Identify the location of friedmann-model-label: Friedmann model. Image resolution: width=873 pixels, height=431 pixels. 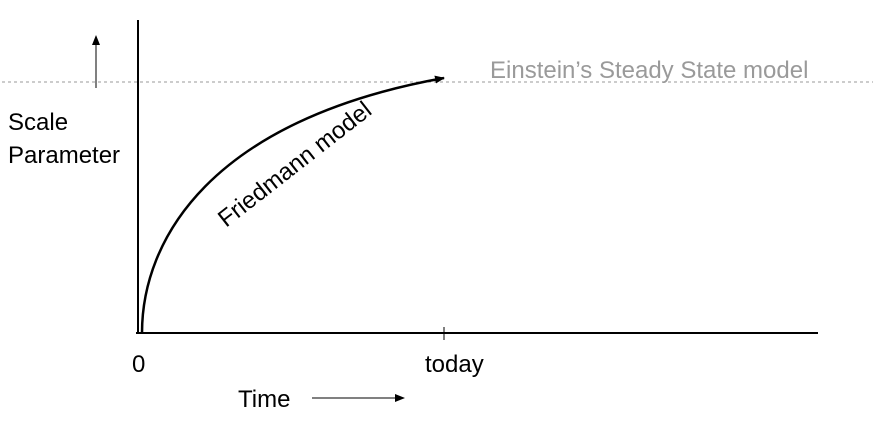
(295, 164).